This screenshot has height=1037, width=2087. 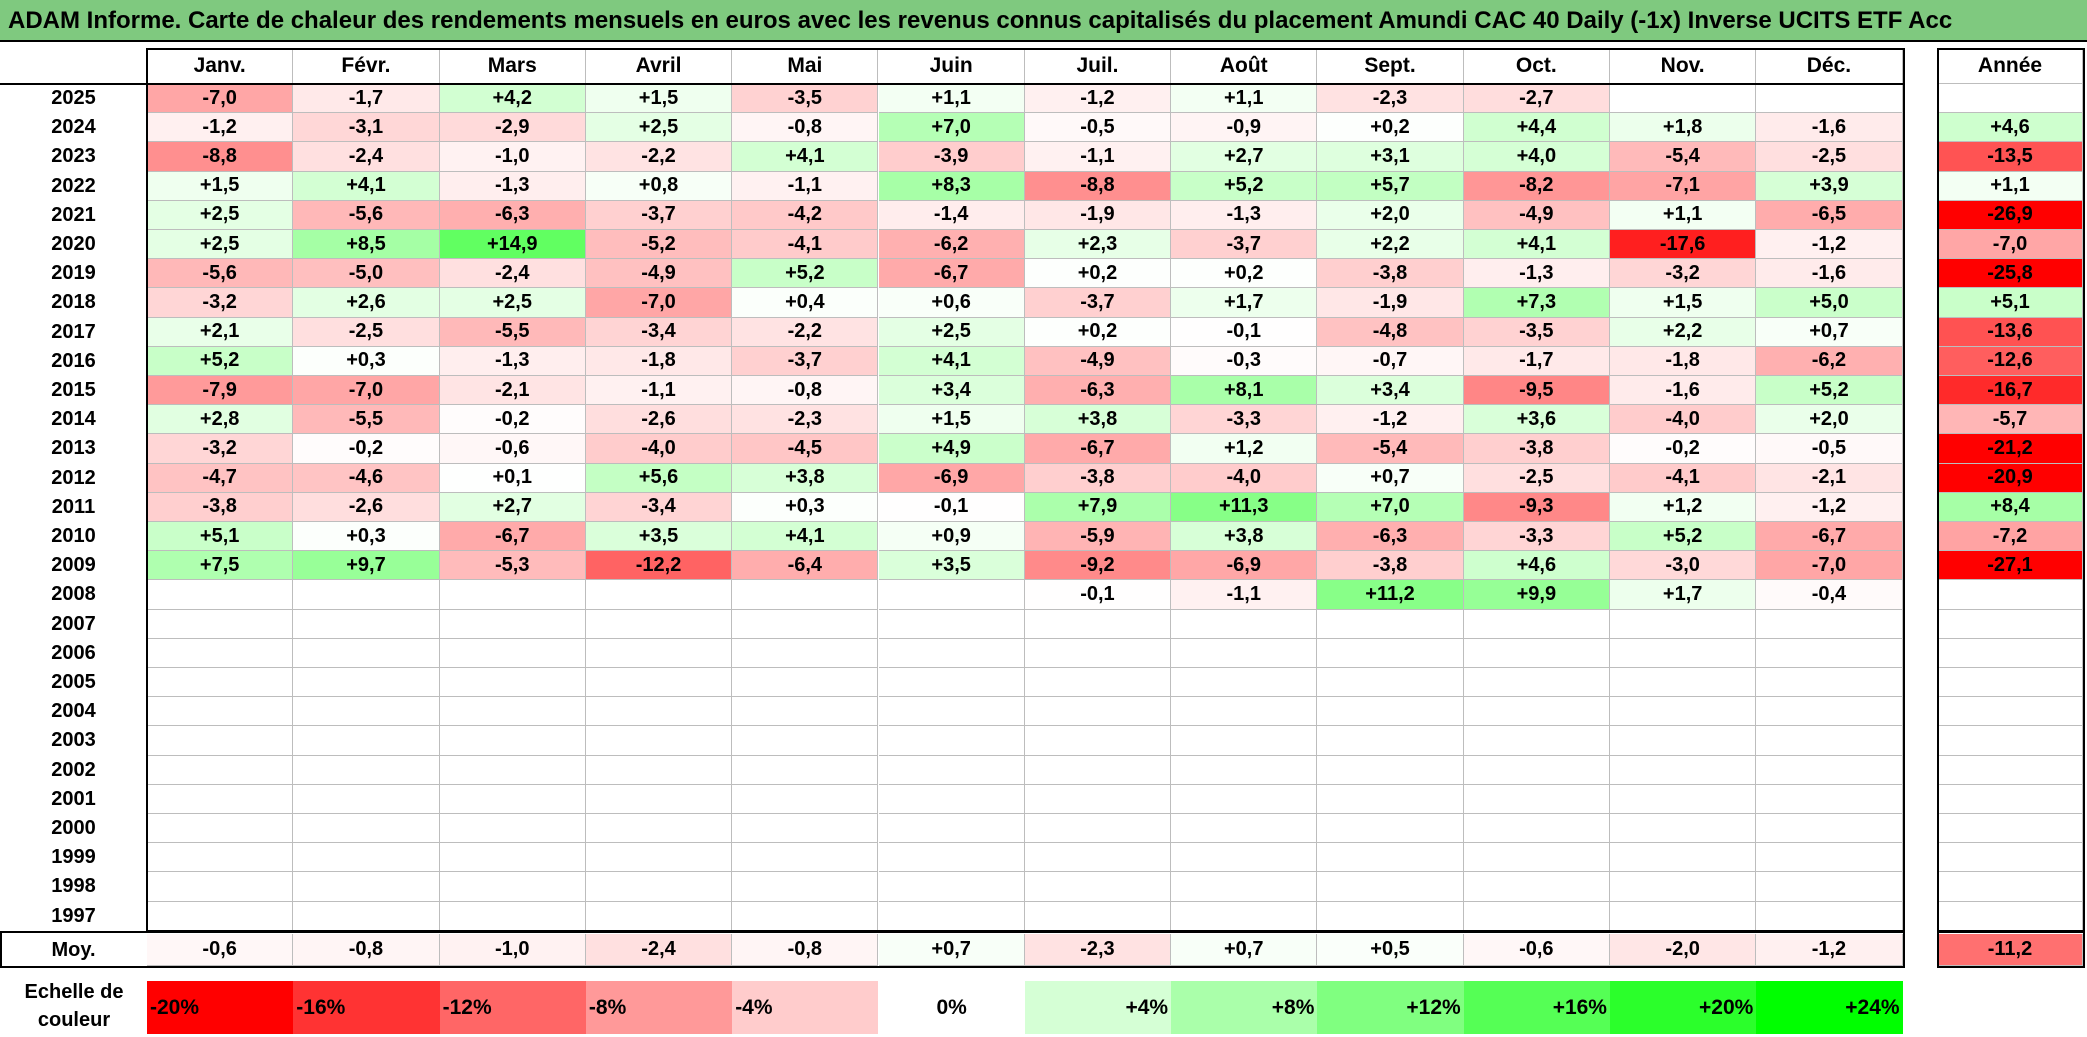 What do you see at coordinates (659, 245) in the screenshot?
I see `heatmap-cell: -5,2` at bounding box center [659, 245].